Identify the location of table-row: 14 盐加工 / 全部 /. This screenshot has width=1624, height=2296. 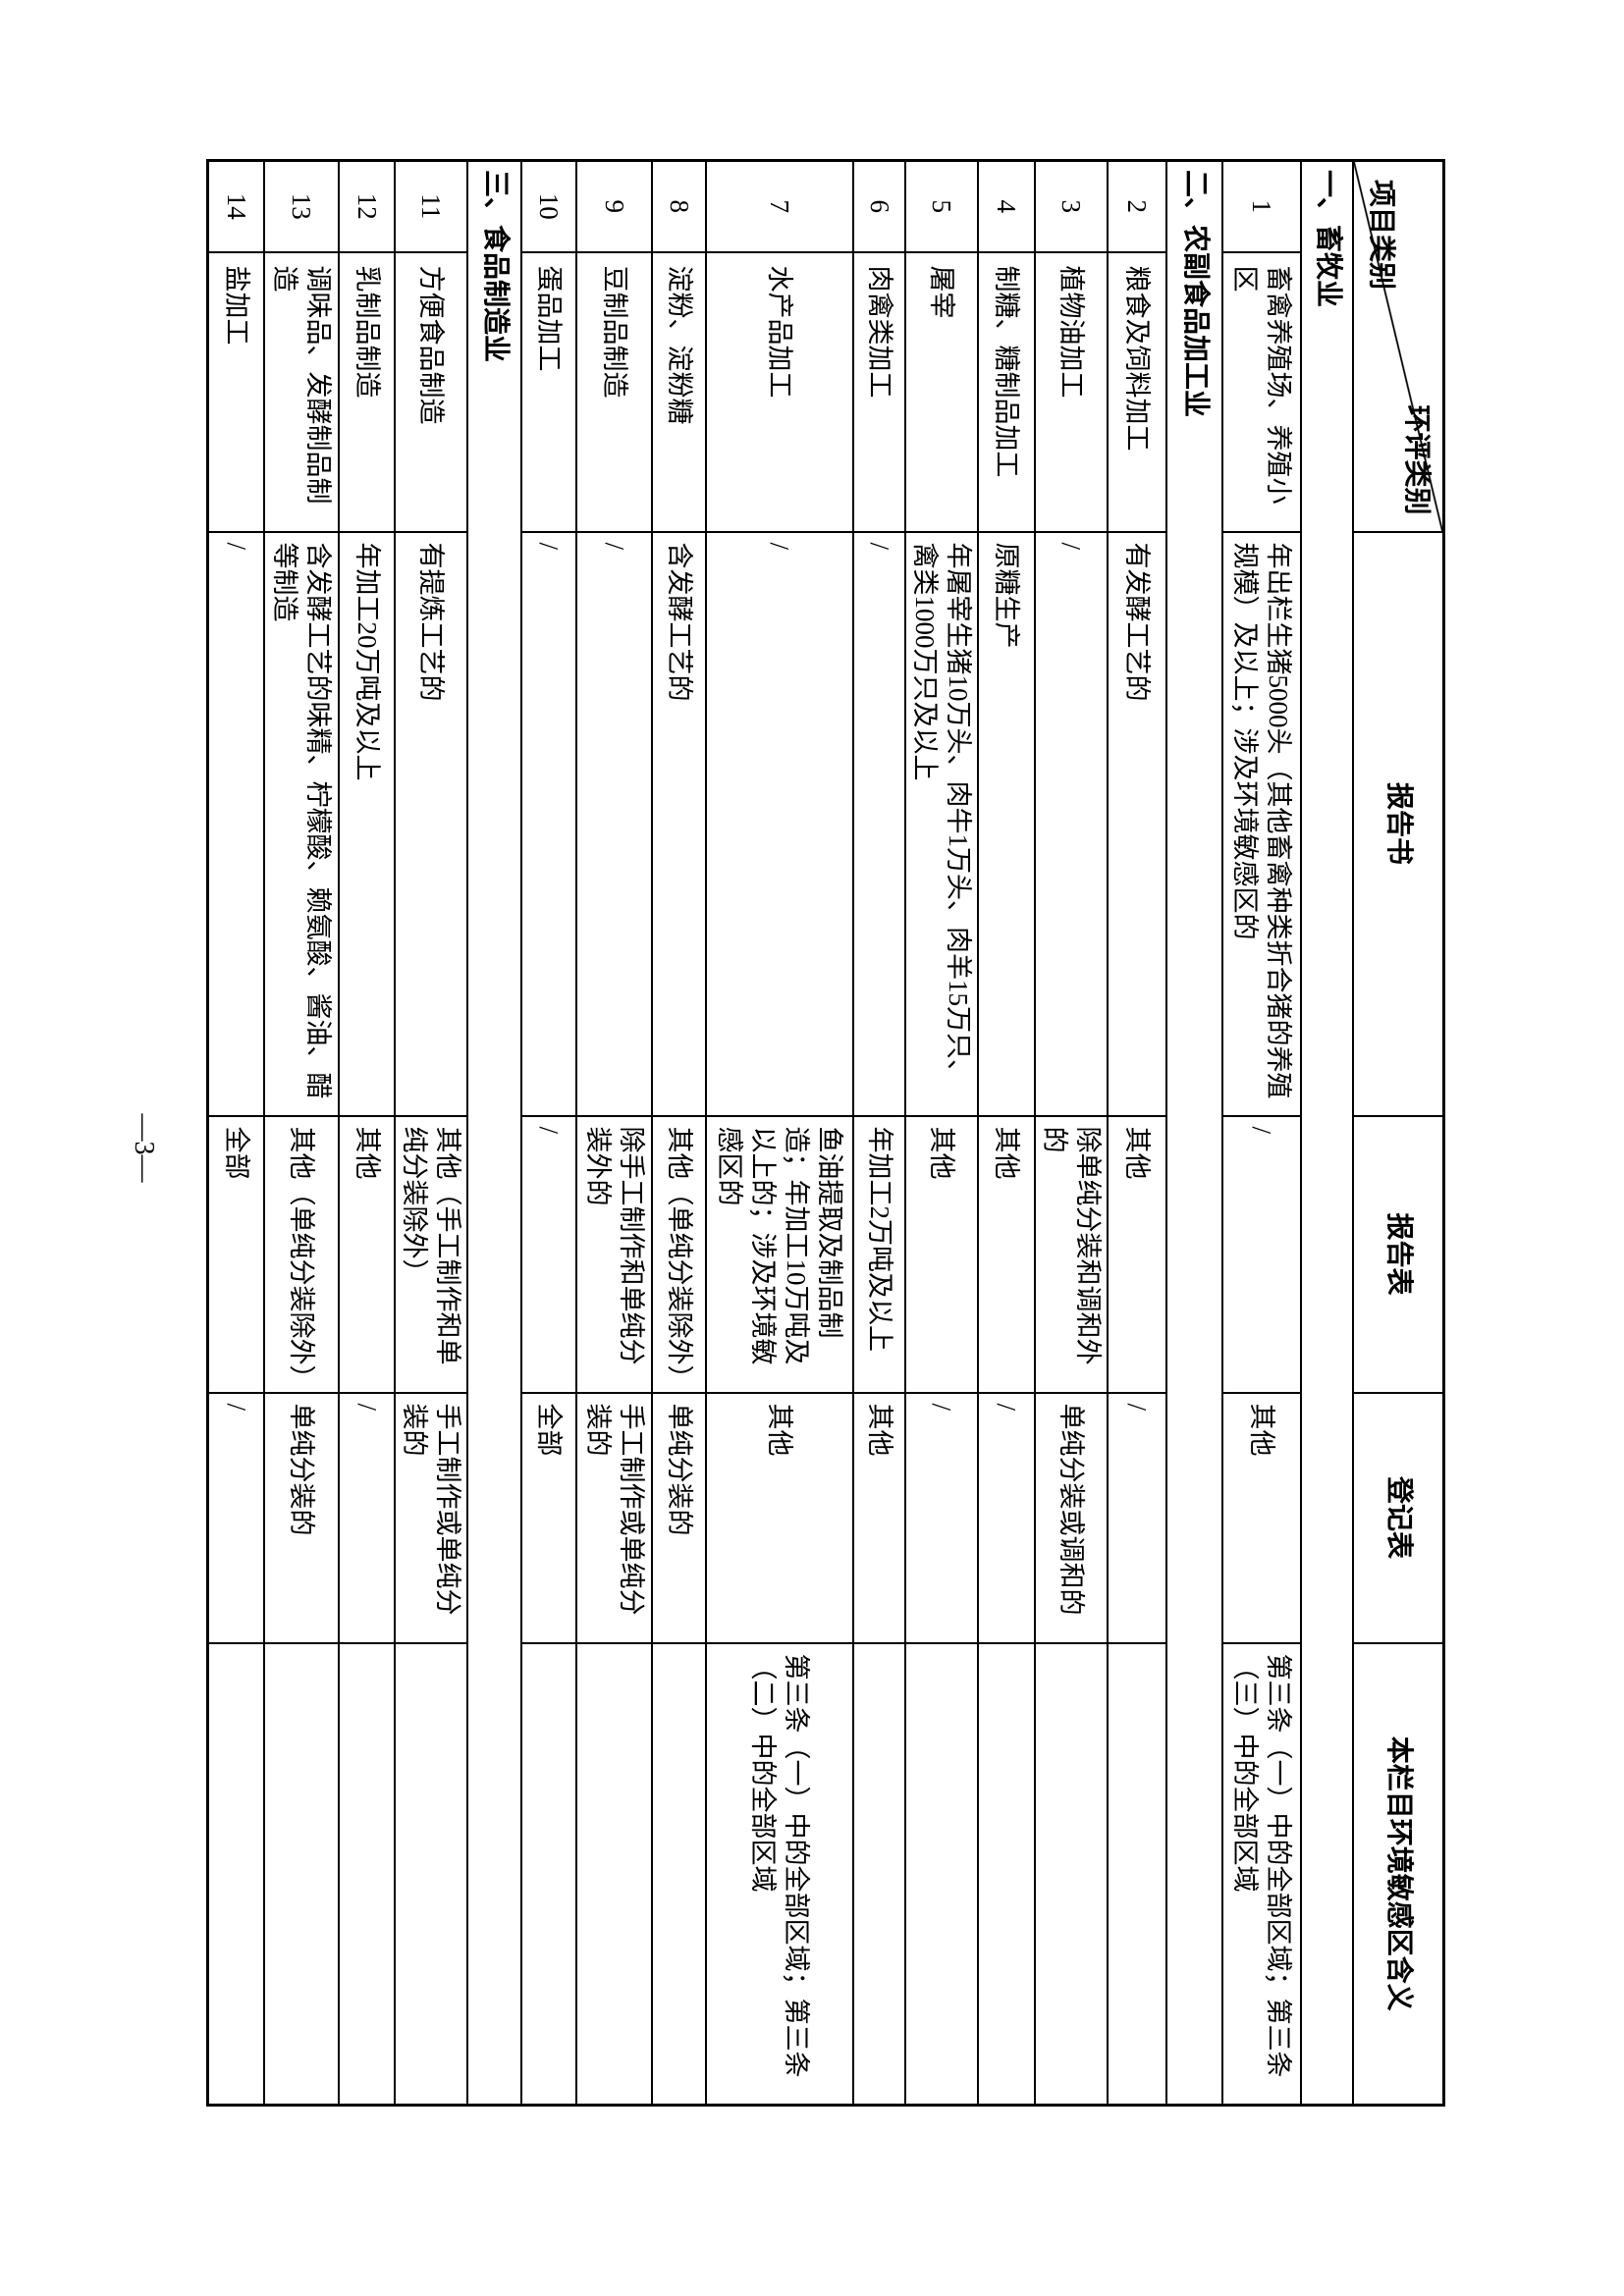
(236, 1133).